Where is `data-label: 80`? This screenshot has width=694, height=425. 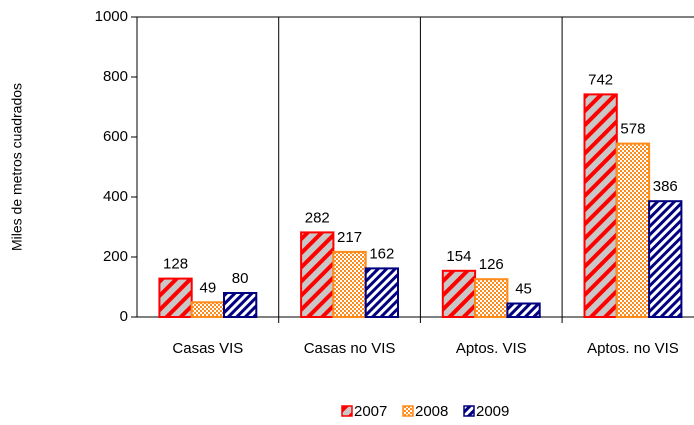
data-label: 80 is located at coordinates (240, 278).